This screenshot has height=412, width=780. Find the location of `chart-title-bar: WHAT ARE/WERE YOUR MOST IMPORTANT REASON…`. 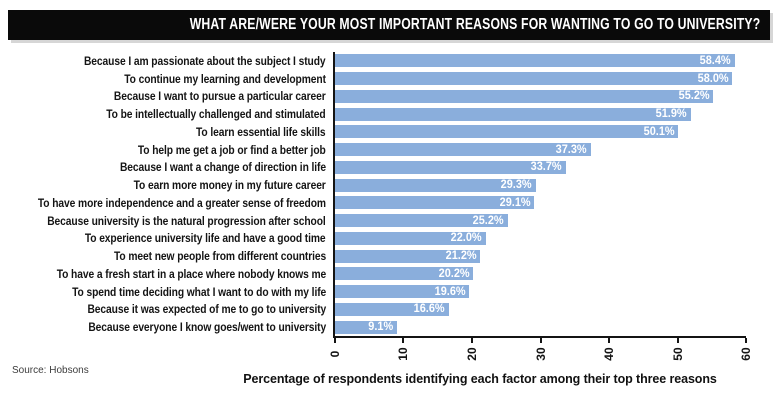

chart-title-bar: WHAT ARE/WERE YOUR MOST IMPORTANT REASON… is located at coordinates (389, 25).